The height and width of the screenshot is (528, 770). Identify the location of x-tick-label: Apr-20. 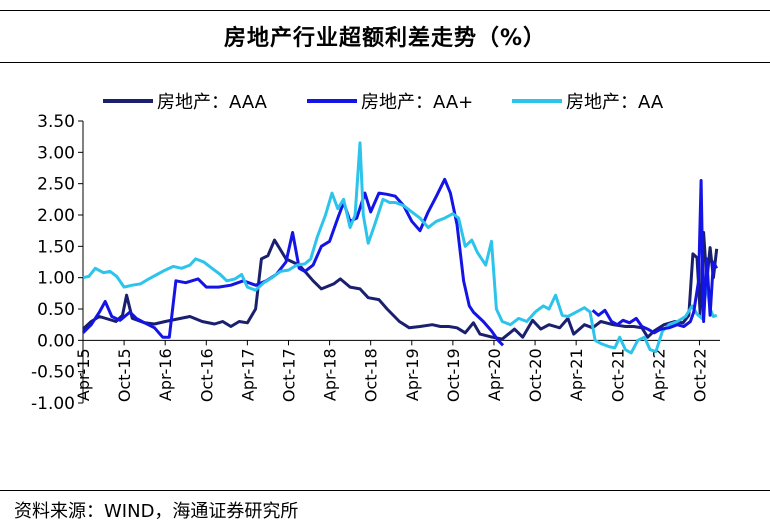
(494, 374).